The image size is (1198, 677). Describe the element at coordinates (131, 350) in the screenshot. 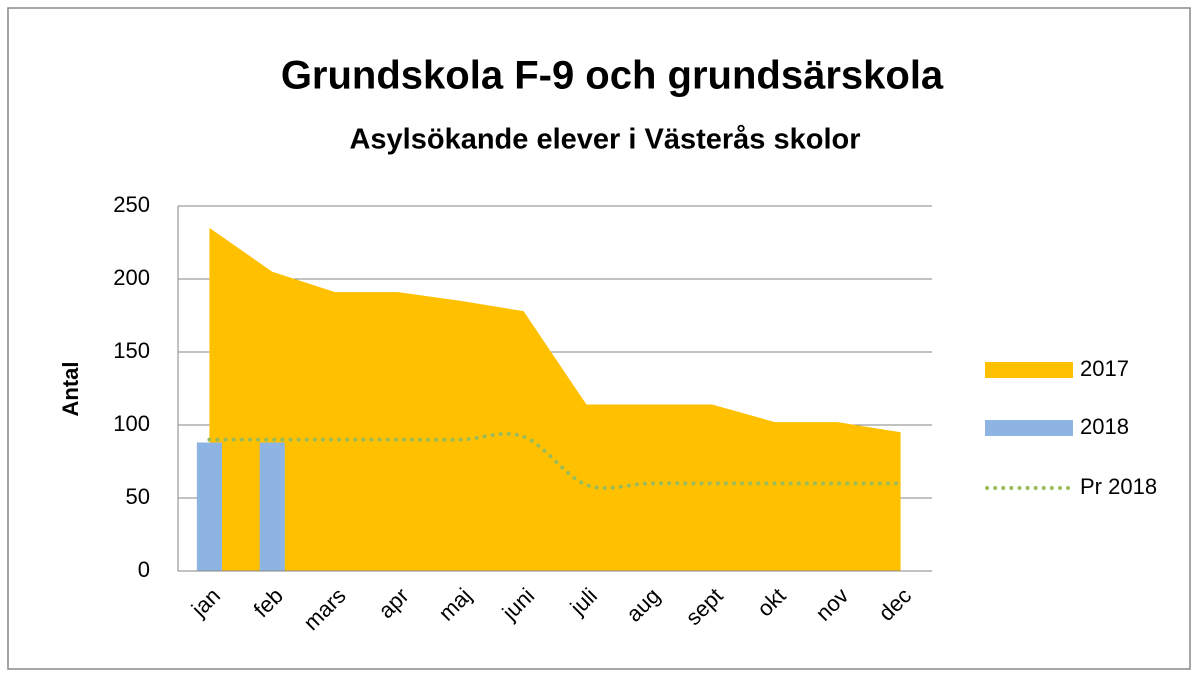

I see `y-tick-label: 150` at that location.